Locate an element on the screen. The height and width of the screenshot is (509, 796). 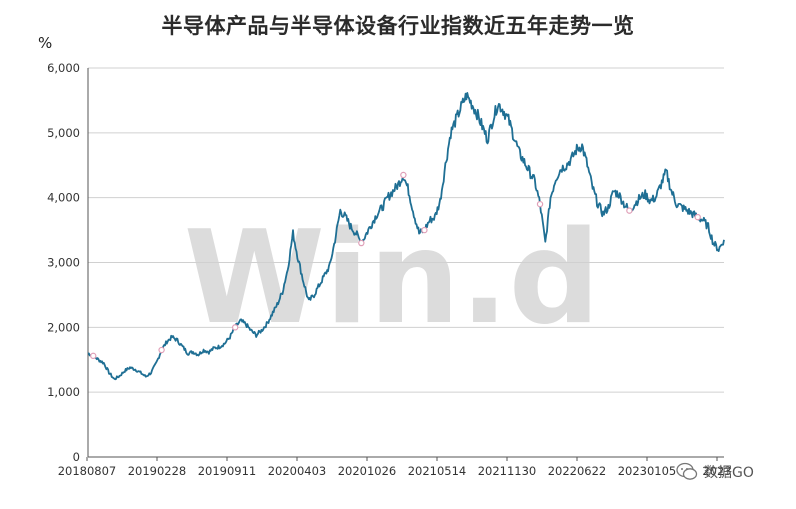
x-tick-label: 20190911 is located at coordinates (227, 471).